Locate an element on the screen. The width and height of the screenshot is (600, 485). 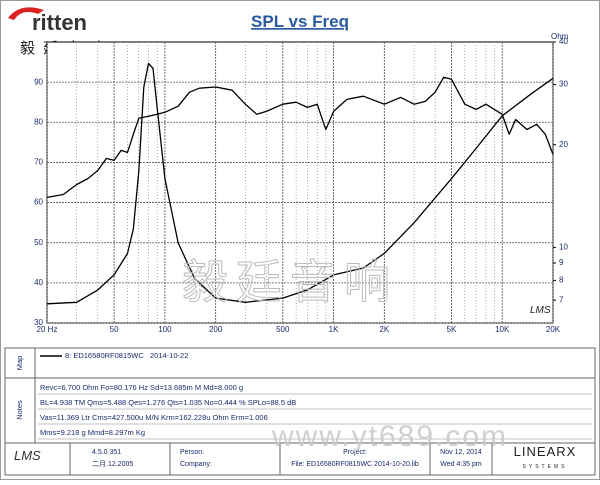
version-date: 二月.12.2005 is located at coordinates (112, 464).